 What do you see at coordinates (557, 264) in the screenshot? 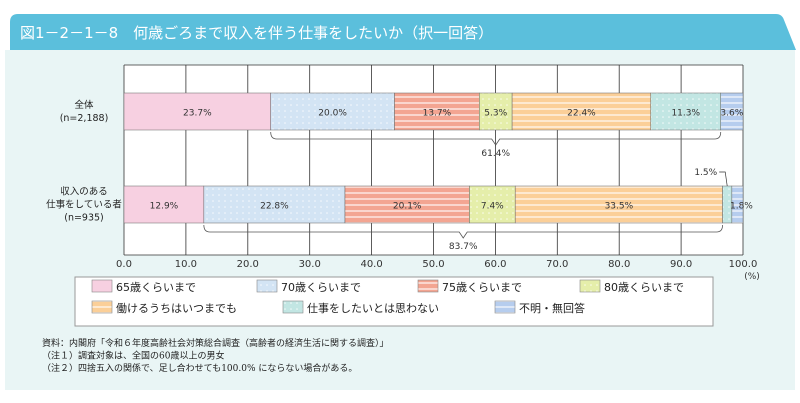
I see `x-tick-label: 70.0` at bounding box center [557, 264].